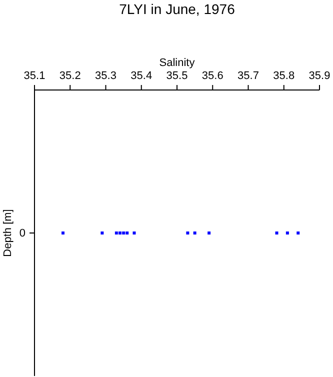 Image resolution: width=333 pixels, height=377 pixels. I want to click on x-tick-label: 35.9, so click(319, 76).